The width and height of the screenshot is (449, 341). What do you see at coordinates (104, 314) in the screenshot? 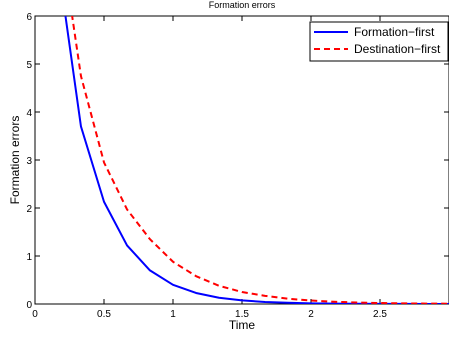
I see `x-tick-label: 0.5` at bounding box center [104, 314].